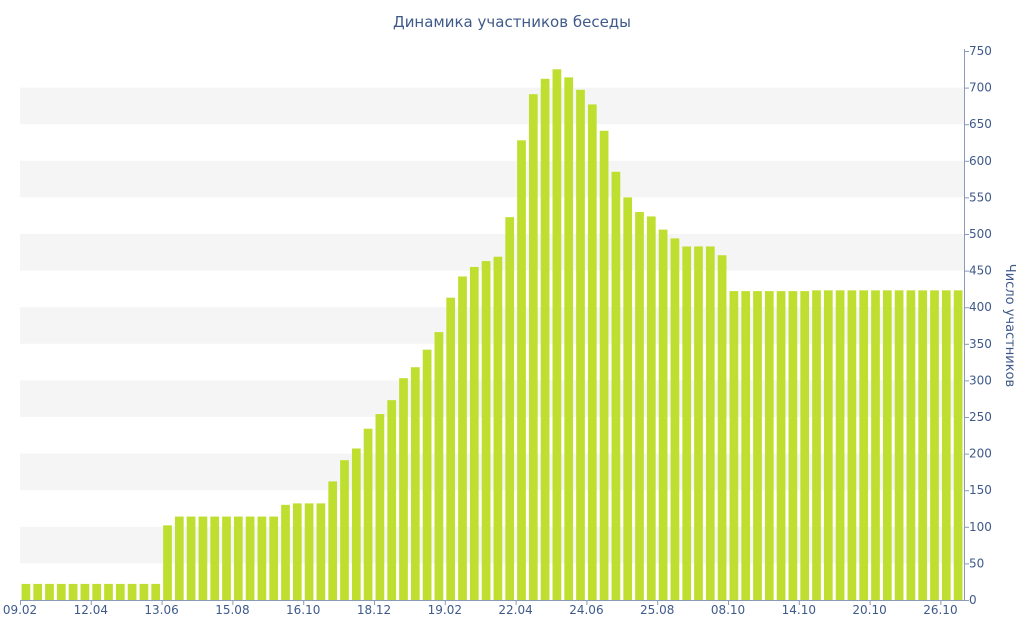 This screenshot has width=1024, height=640. I want to click on x-tick-label: 08.10, so click(728, 610).